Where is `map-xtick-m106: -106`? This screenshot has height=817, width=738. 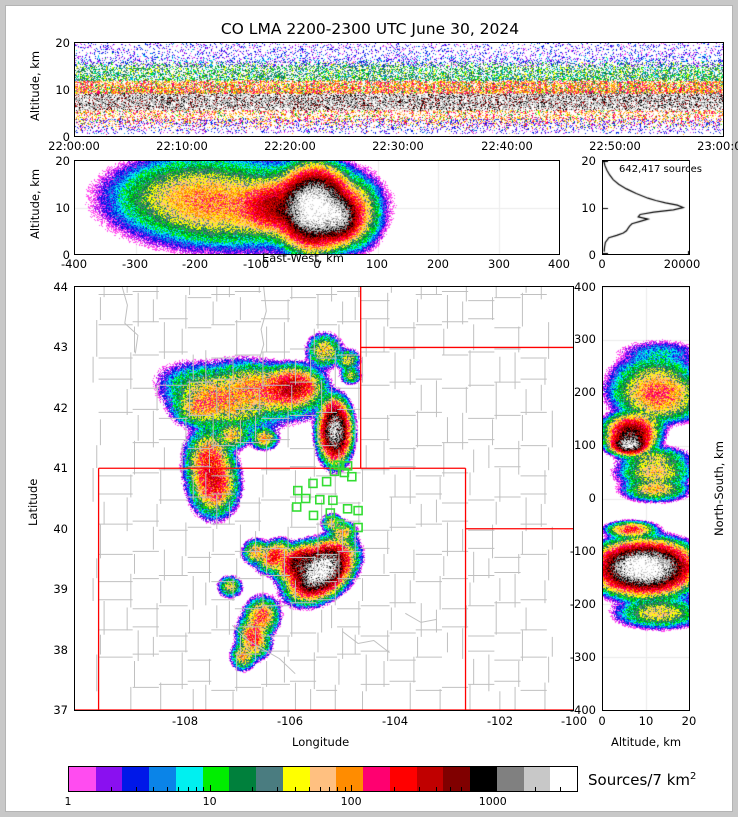
map-xtick-m106: -106 is located at coordinates (290, 721).